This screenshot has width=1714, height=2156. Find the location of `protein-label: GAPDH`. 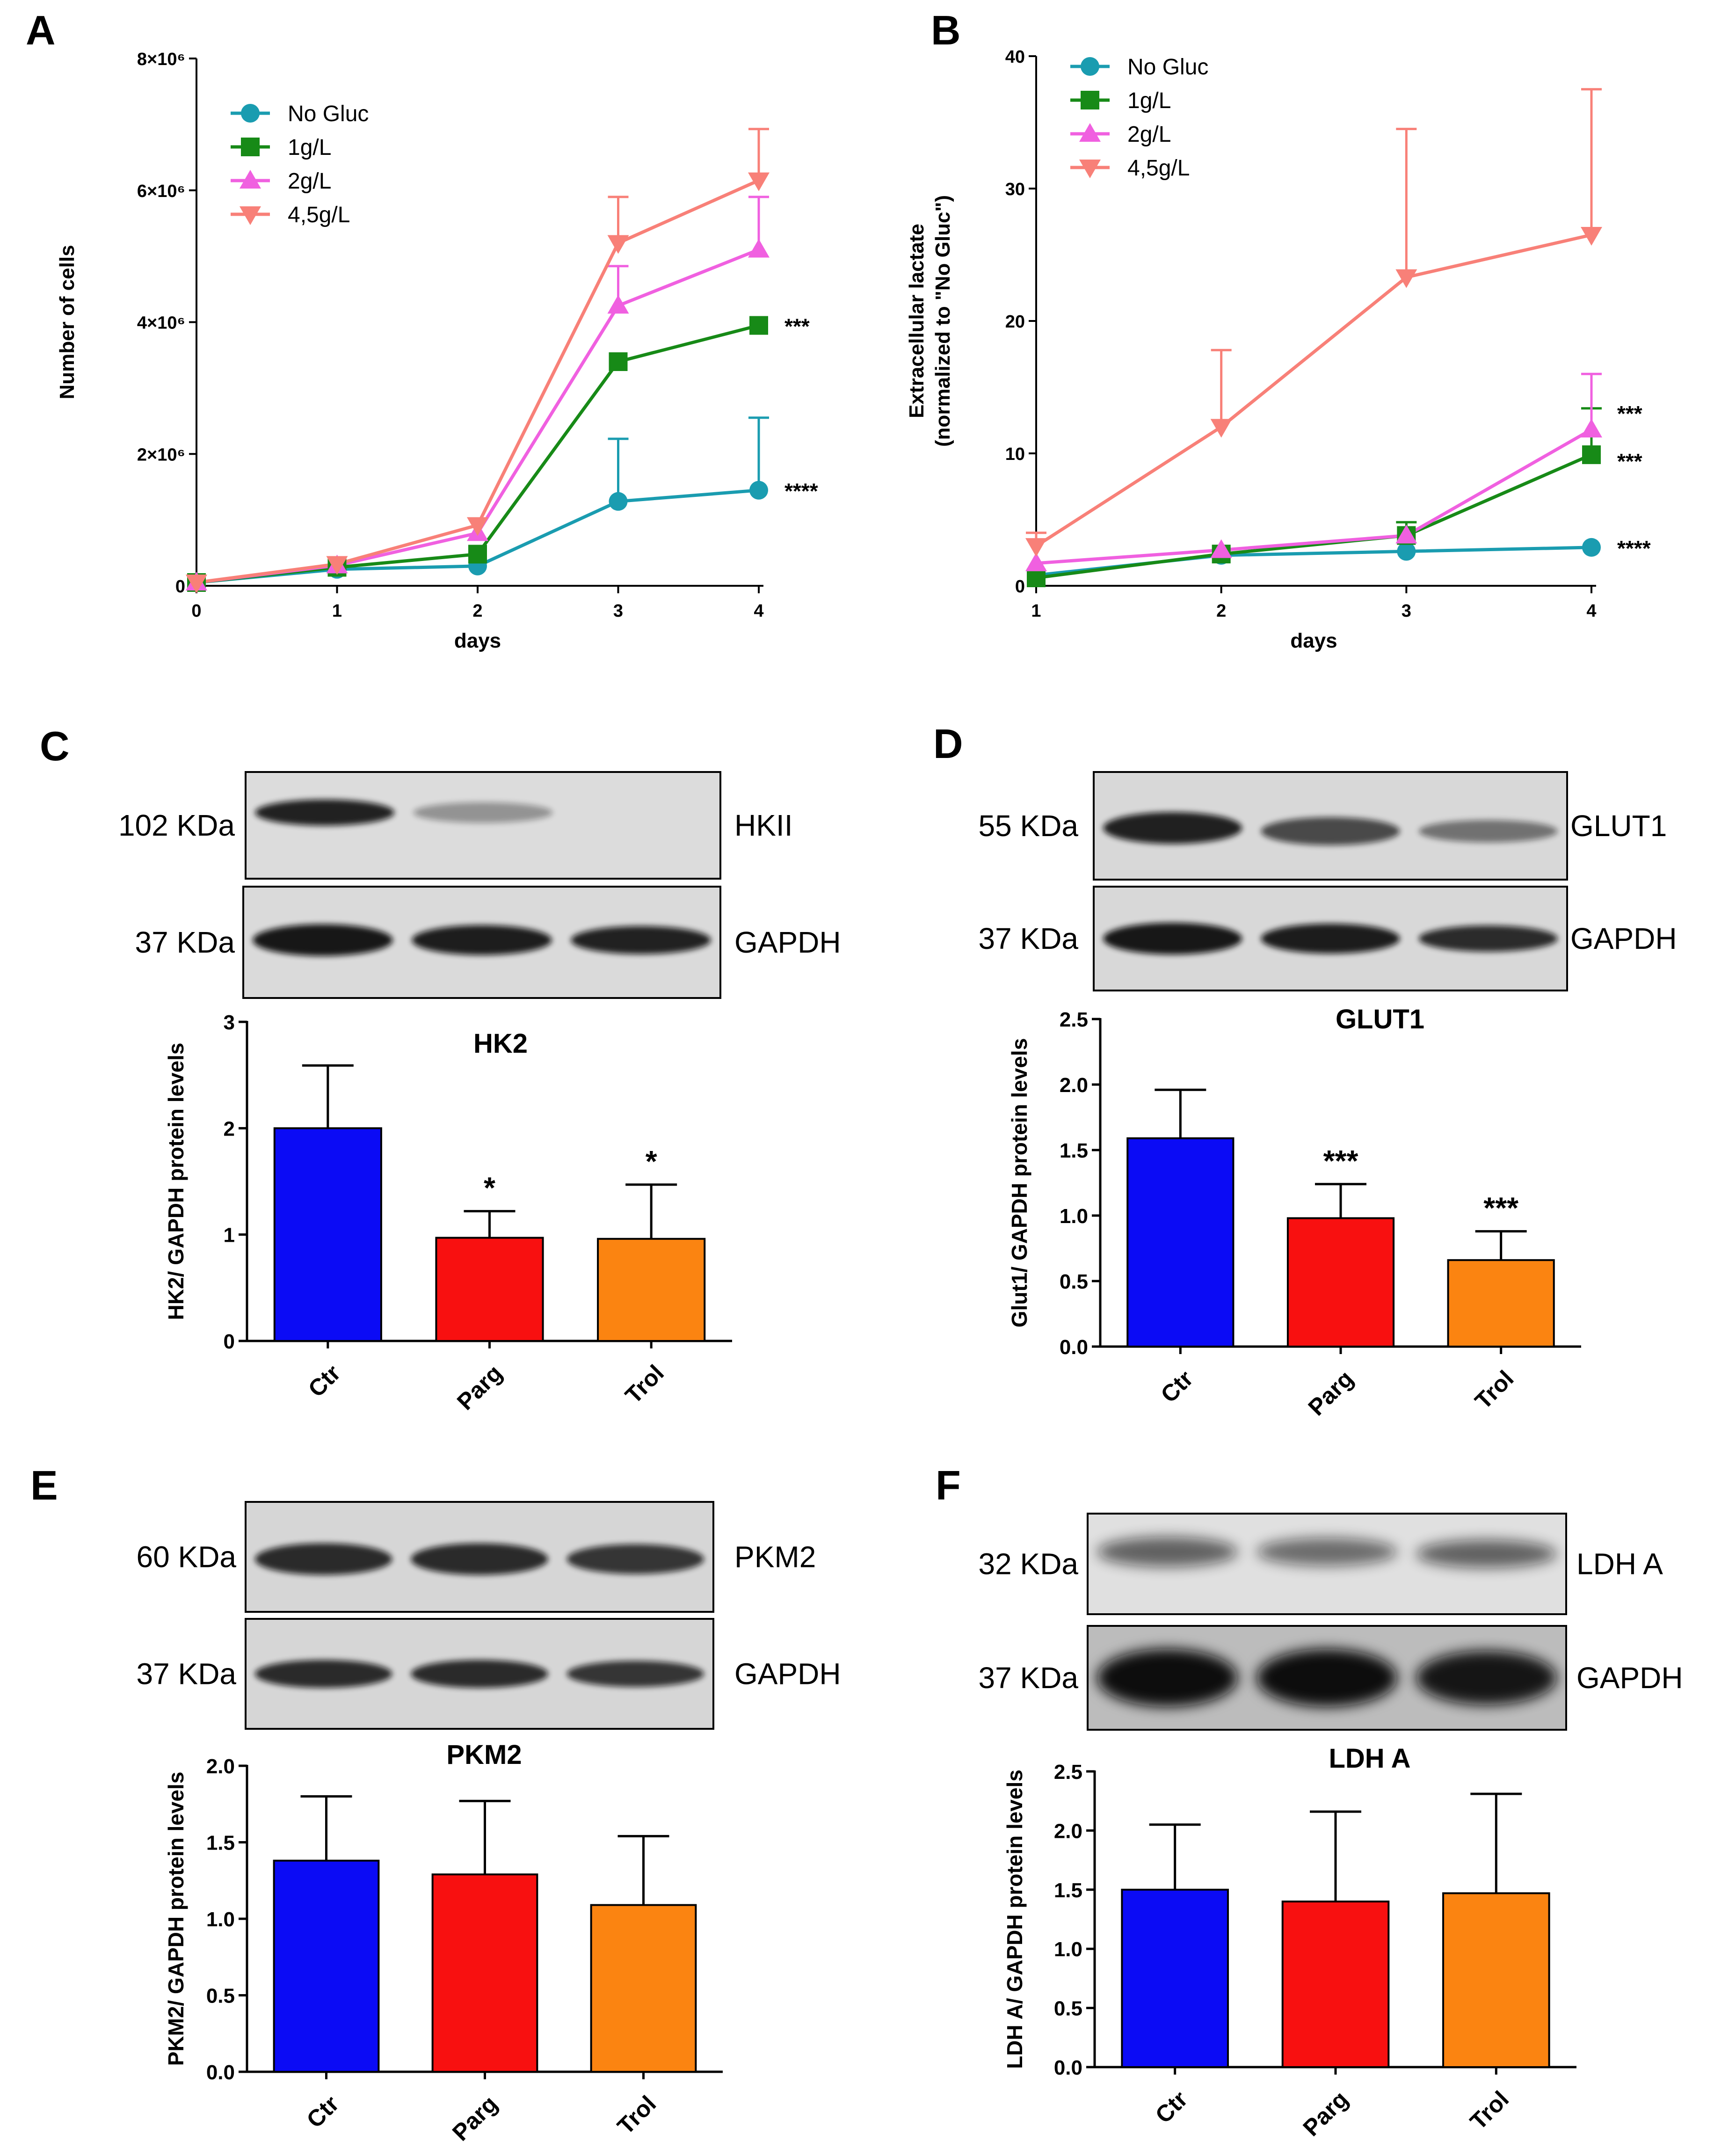

protein-label: GAPDH is located at coordinates (1630, 1678).